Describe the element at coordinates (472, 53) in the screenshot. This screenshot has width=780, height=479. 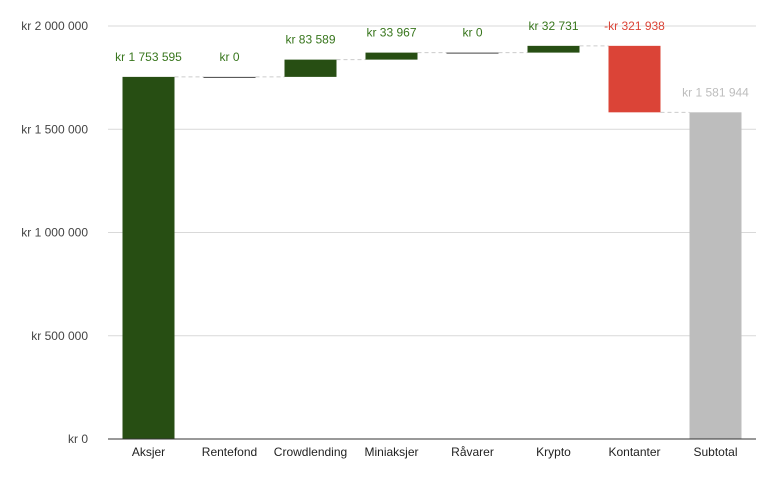
I see `bar-r-varer` at that location.